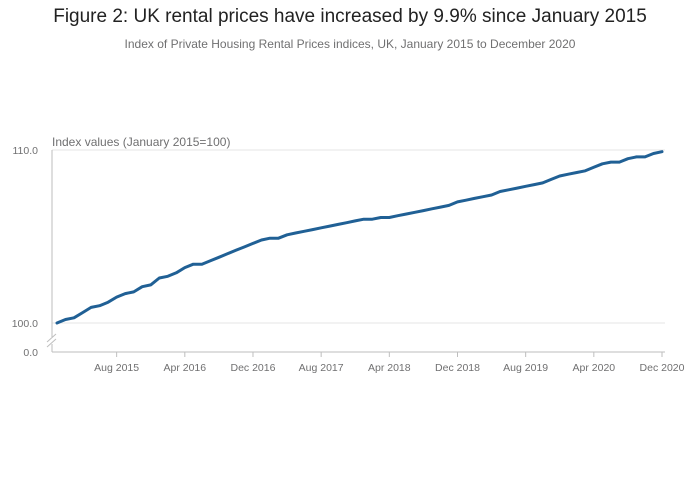  I want to click on x-tick-label: Aug 2015, so click(116, 368).